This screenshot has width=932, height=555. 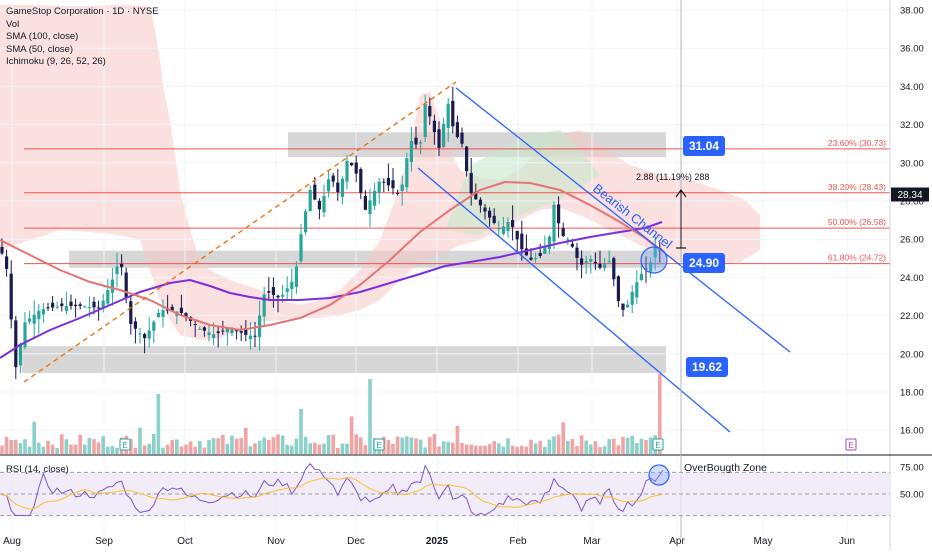 What do you see at coordinates (437, 541) in the screenshot?
I see `x-tick-label: 2025` at bounding box center [437, 541].